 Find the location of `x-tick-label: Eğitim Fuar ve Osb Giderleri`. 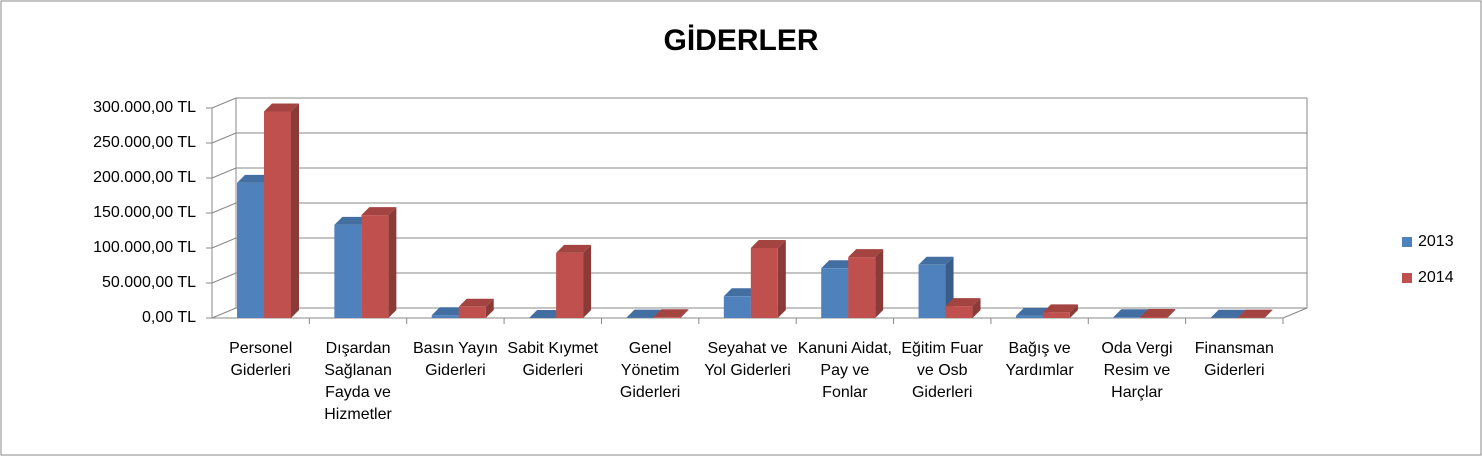

x-tick-label: Eğitim Fuar ve Osb Giderleri is located at coordinates (942, 370).